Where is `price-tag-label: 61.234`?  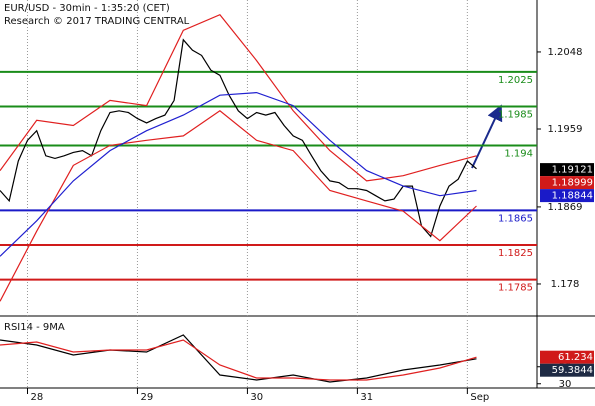 price-tag-label: 61.234 is located at coordinates (575, 357).